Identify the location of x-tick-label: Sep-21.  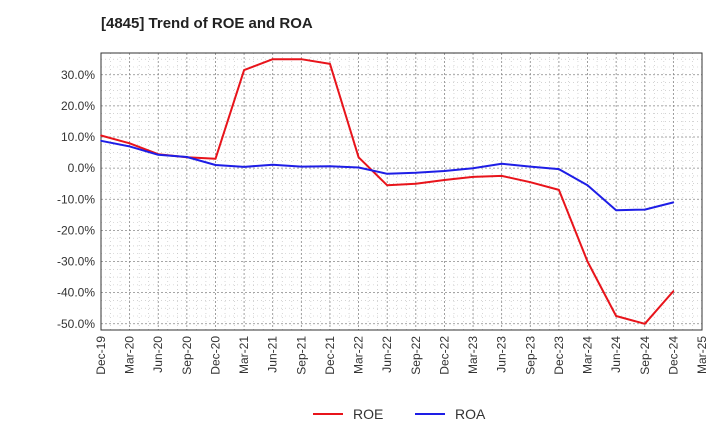
(301, 355).